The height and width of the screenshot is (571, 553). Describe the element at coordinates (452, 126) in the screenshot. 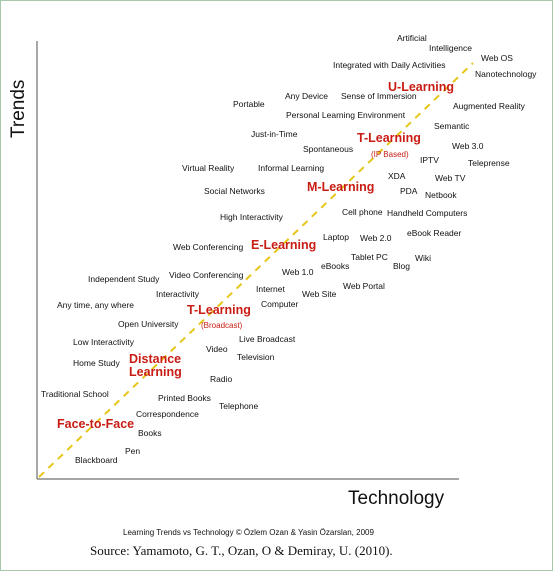

I see `technology-term: Semantic` at that location.